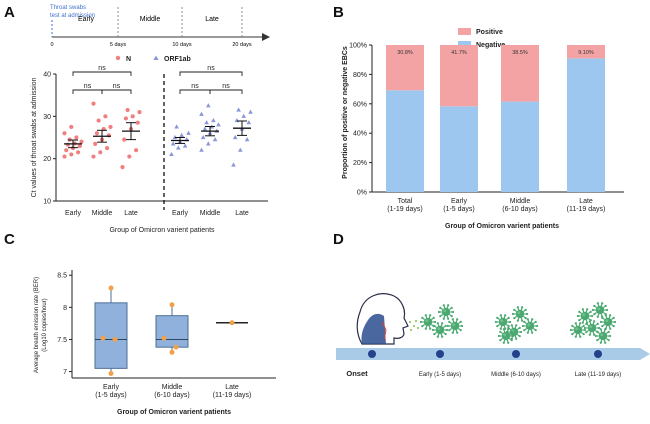  Describe the element at coordinates (384, 331) in the screenshot. I see `head-throat` at that location.